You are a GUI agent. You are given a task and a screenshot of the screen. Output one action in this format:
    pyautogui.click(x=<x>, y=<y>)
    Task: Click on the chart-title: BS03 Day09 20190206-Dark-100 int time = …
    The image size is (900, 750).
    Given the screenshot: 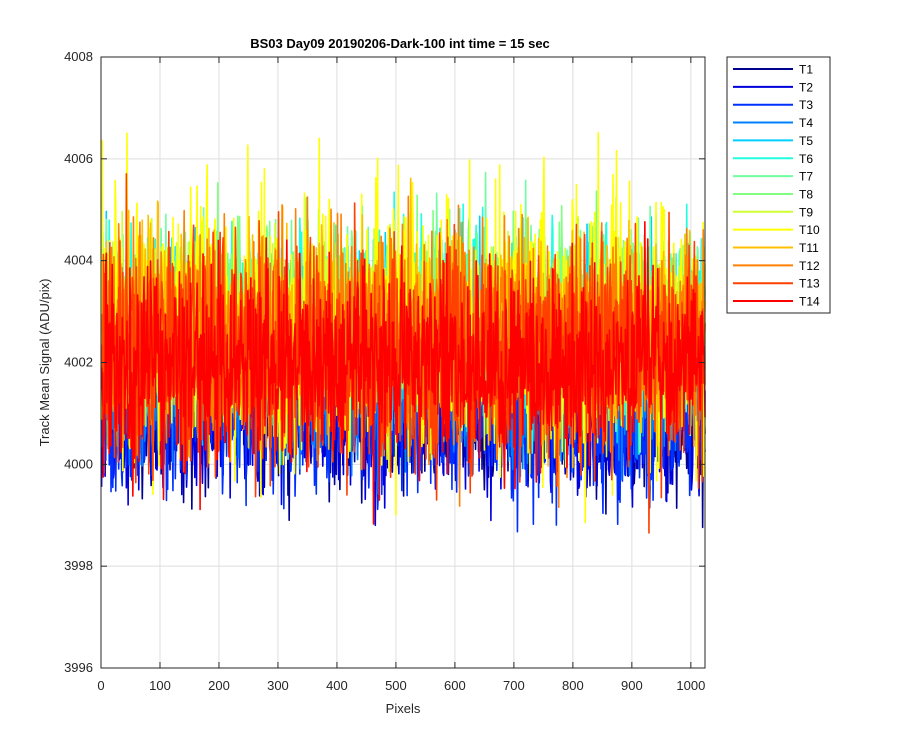 What is the action you would take?
    pyautogui.click(x=400, y=43)
    